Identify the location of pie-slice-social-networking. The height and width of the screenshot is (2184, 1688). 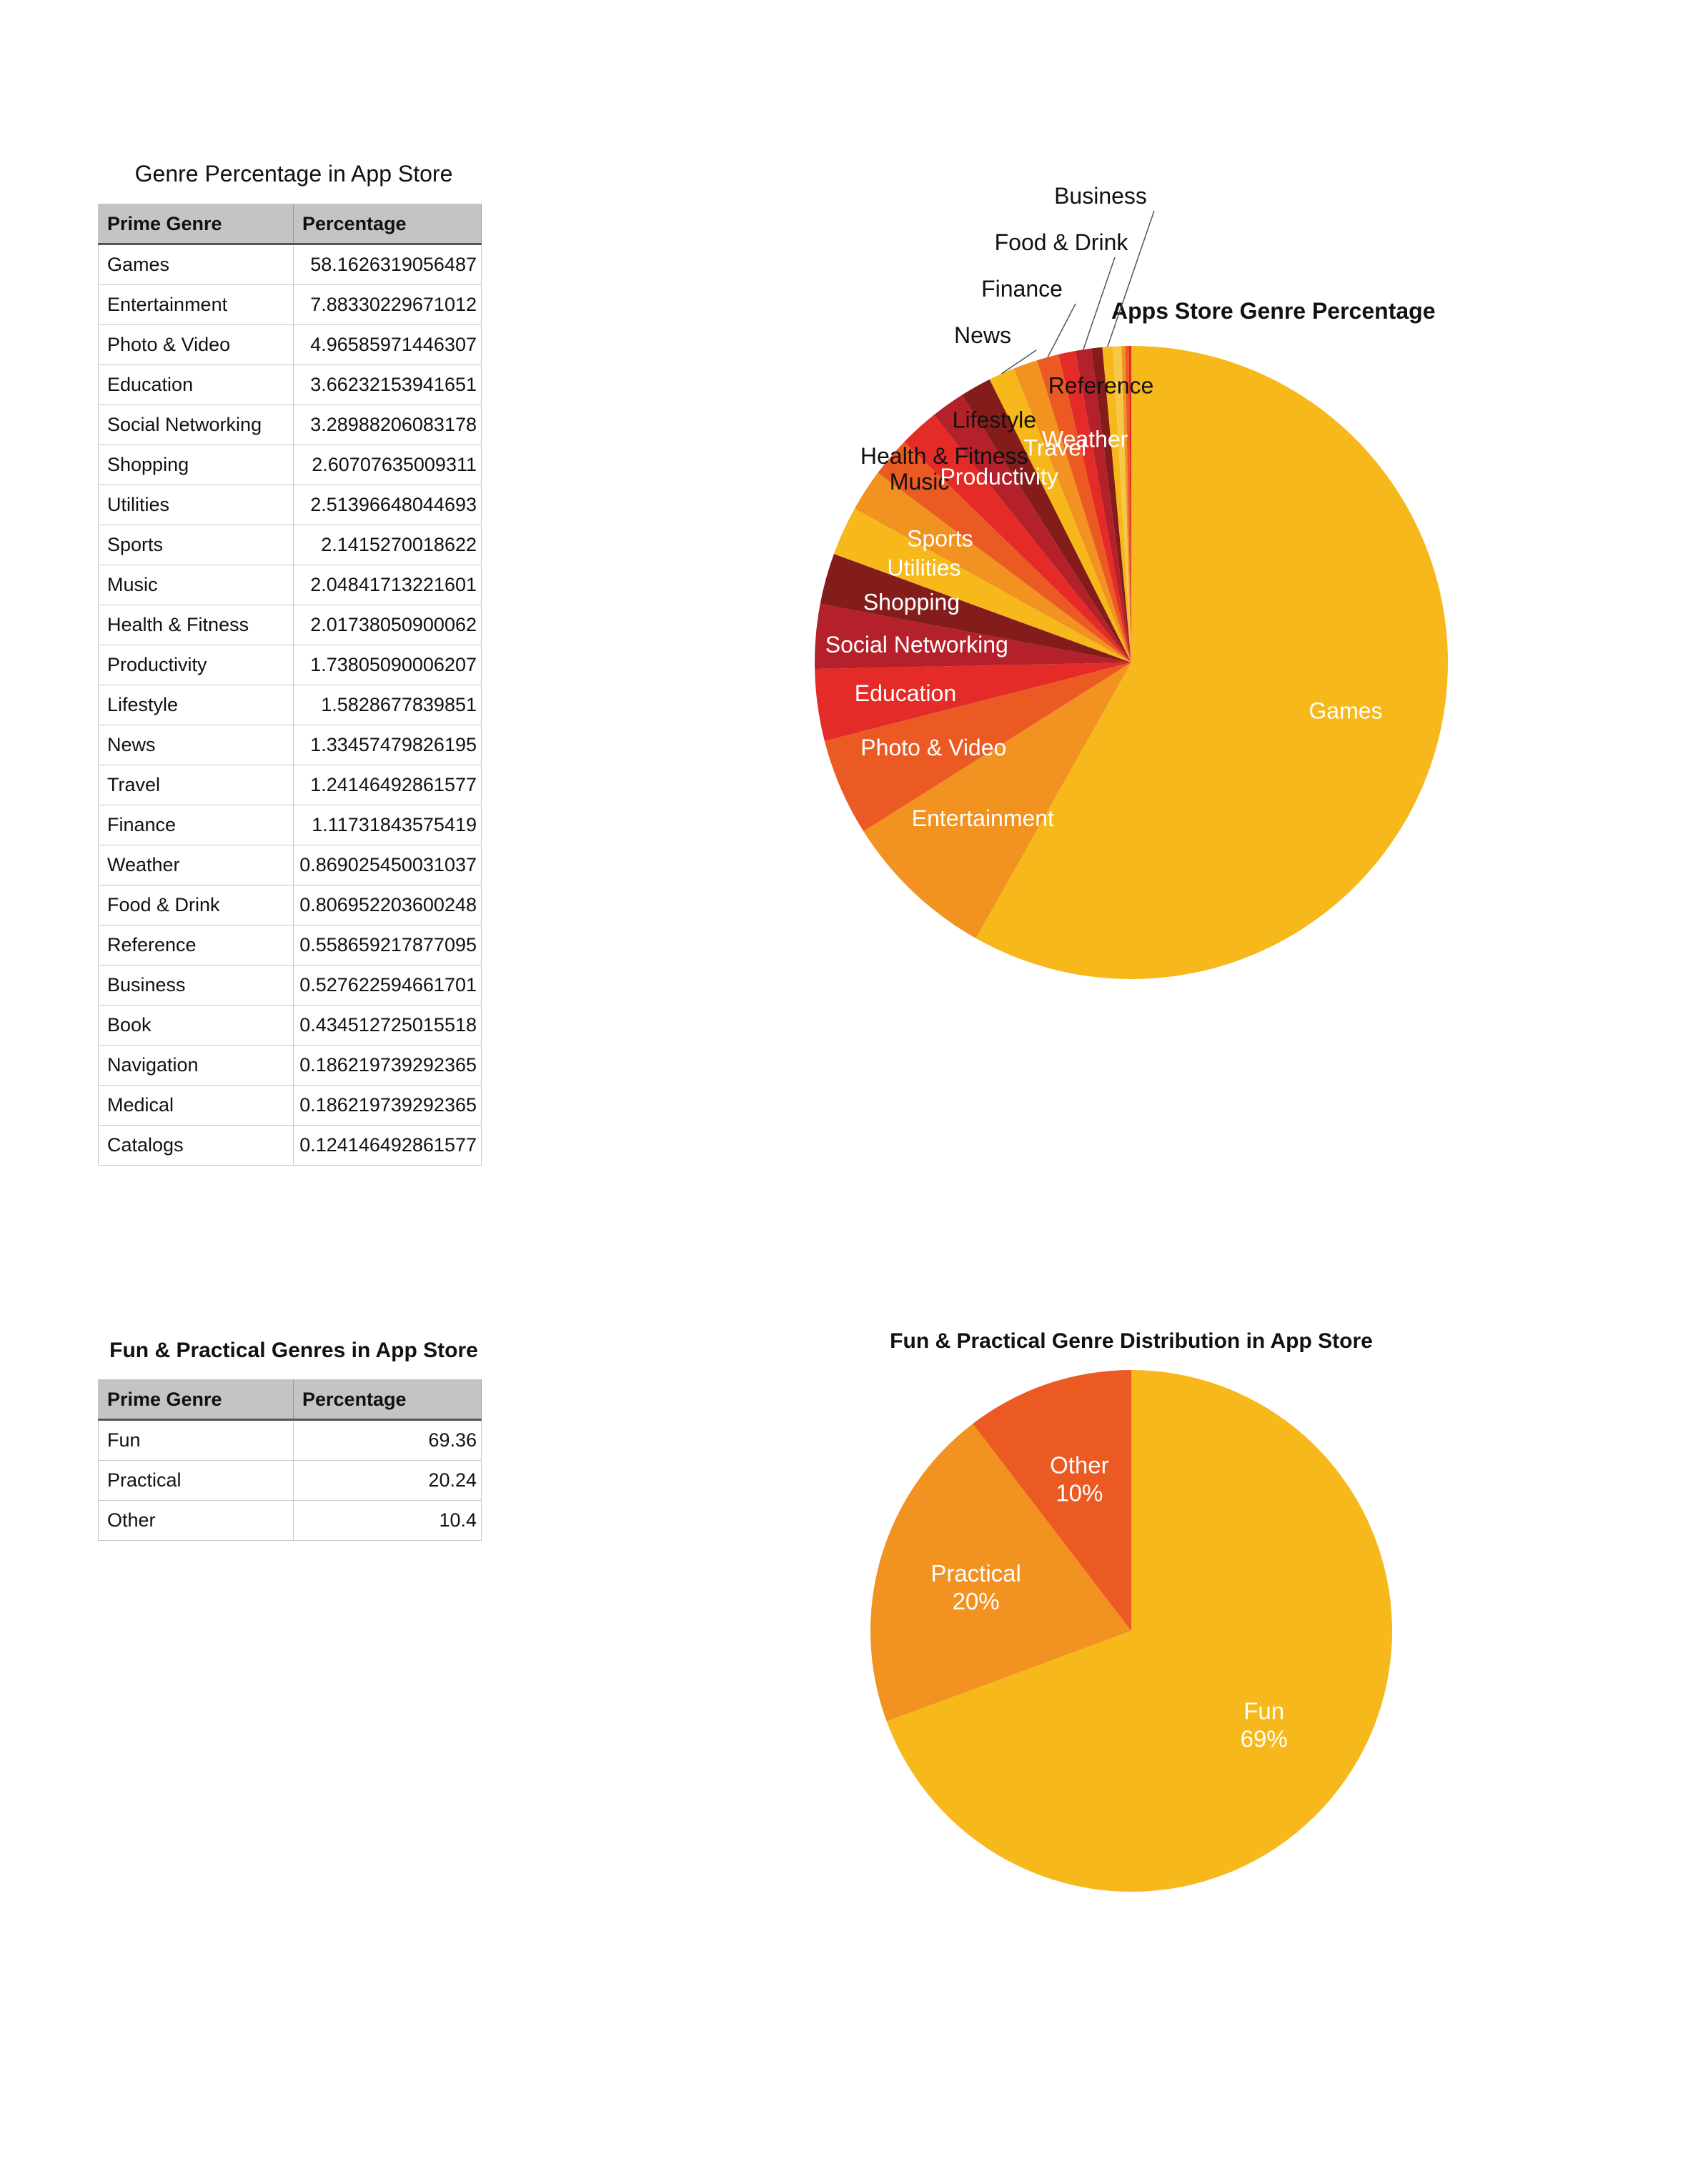
(973, 636).